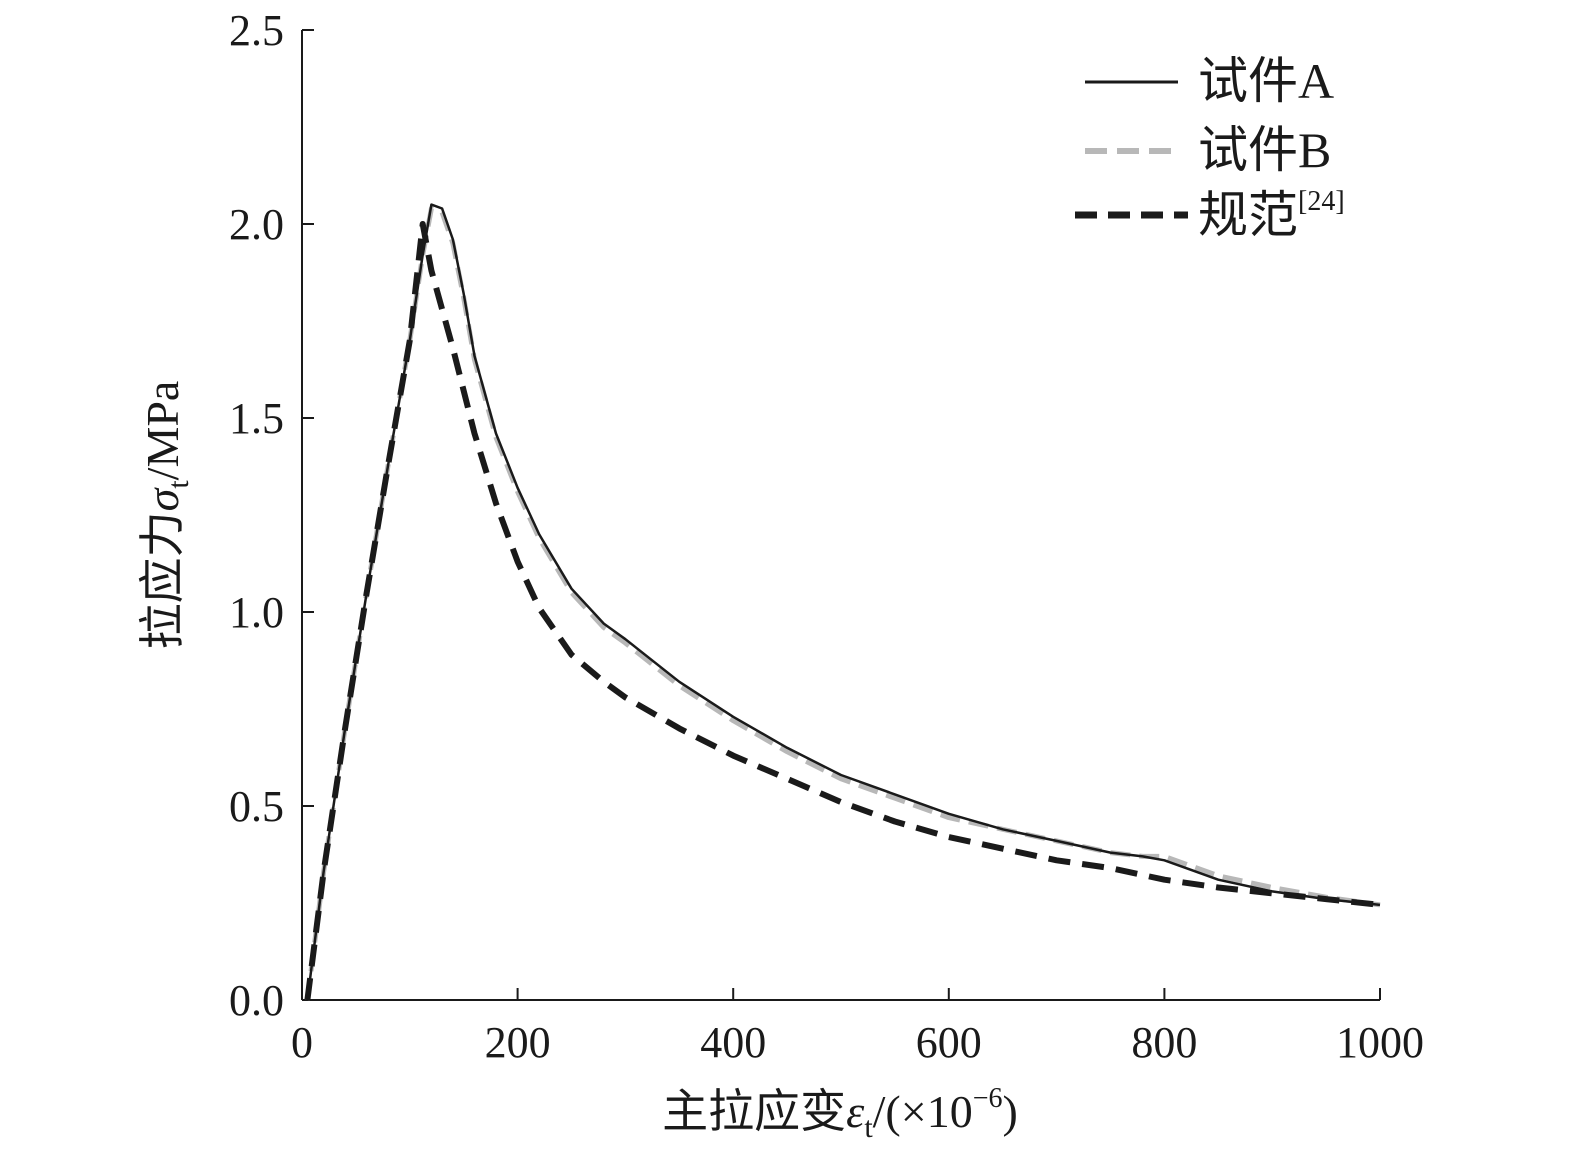 This screenshot has width=1575, height=1158. What do you see at coordinates (733, 1042) in the screenshot?
I see `x-tick-label: 400` at bounding box center [733, 1042].